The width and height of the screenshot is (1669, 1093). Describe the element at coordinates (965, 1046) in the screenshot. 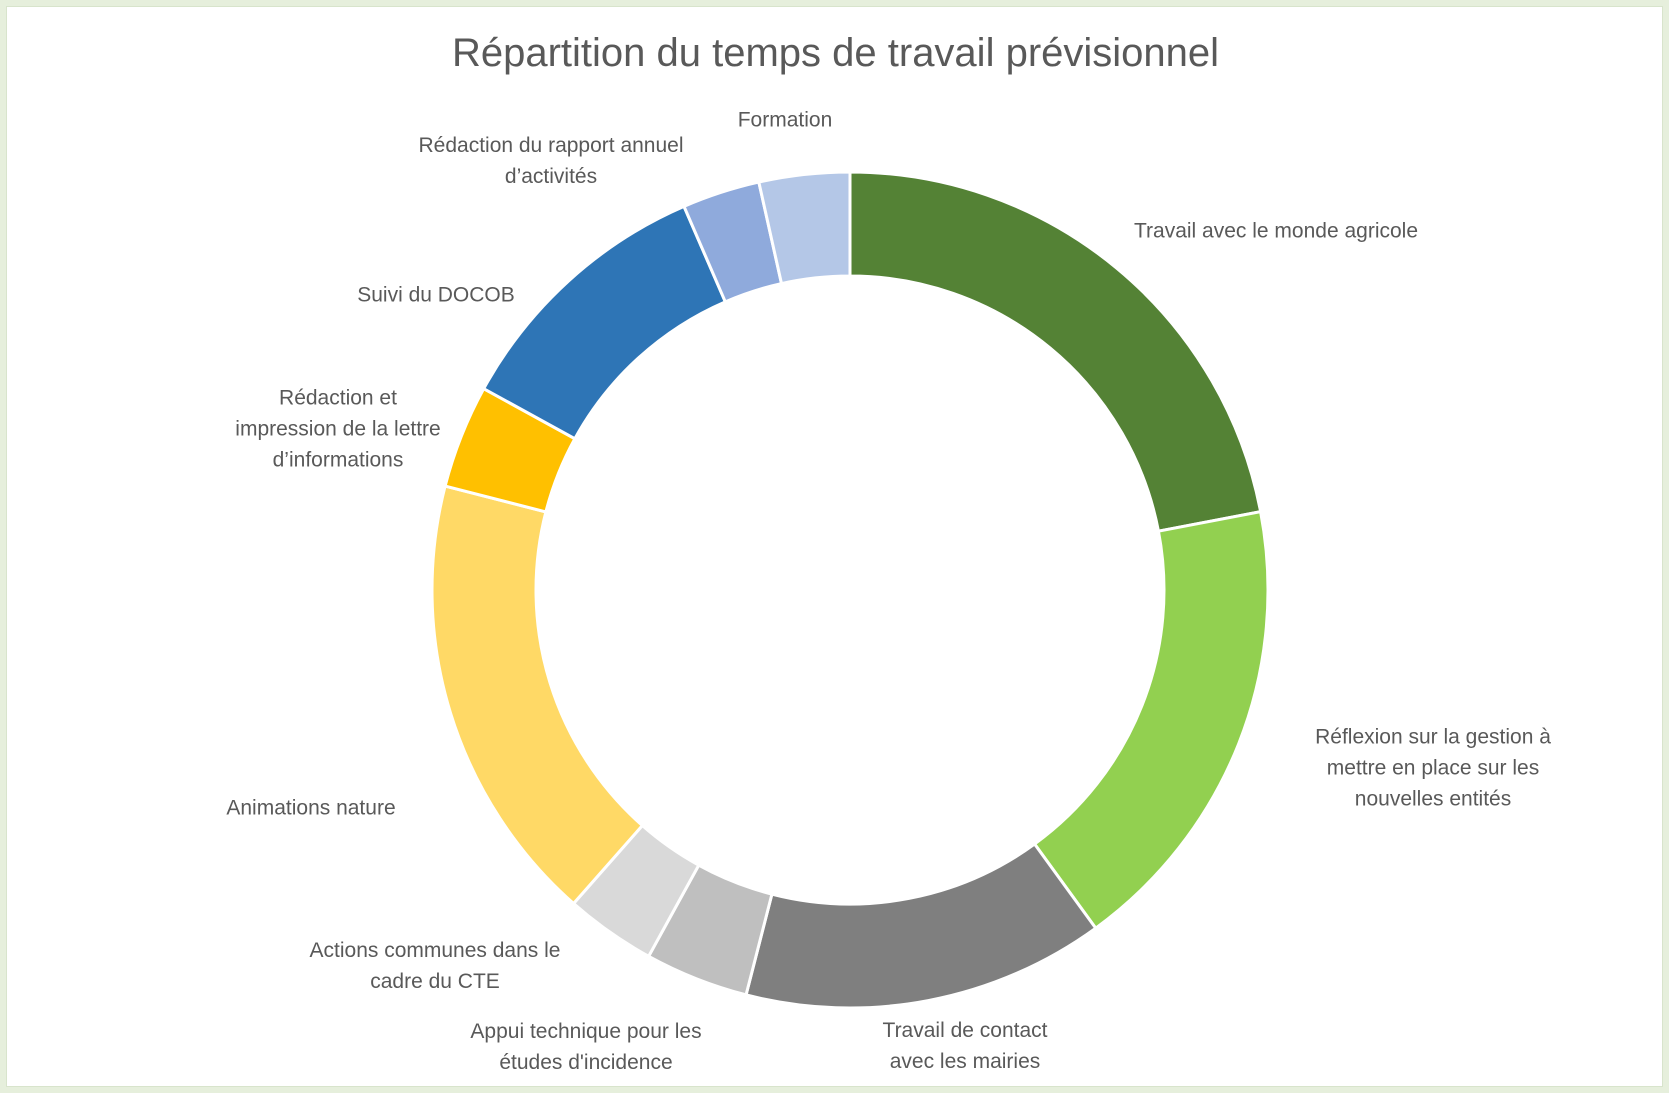

I see `slice-label: Travail de contact avec les mairies` at that location.